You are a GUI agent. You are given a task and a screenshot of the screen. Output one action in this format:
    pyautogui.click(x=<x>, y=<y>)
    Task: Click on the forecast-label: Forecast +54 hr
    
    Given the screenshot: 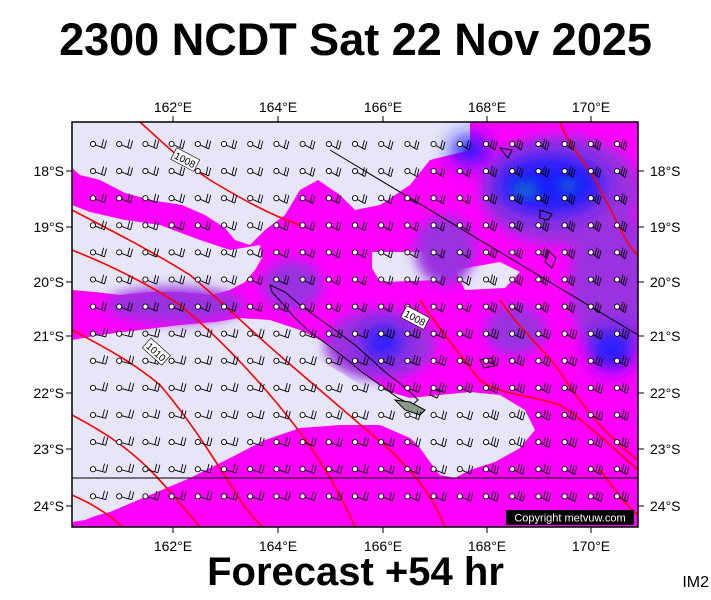 What is the action you would take?
    pyautogui.click(x=355, y=572)
    